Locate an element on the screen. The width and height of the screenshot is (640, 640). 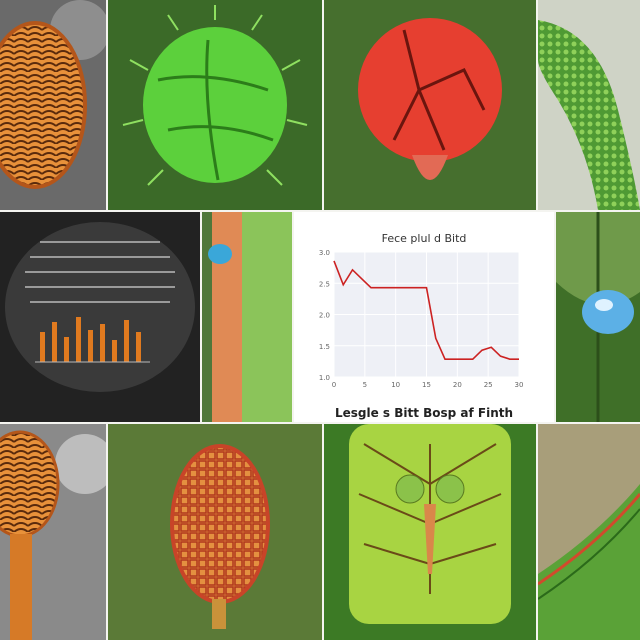
stripe-leaf-image is located at coordinates (589, 532).